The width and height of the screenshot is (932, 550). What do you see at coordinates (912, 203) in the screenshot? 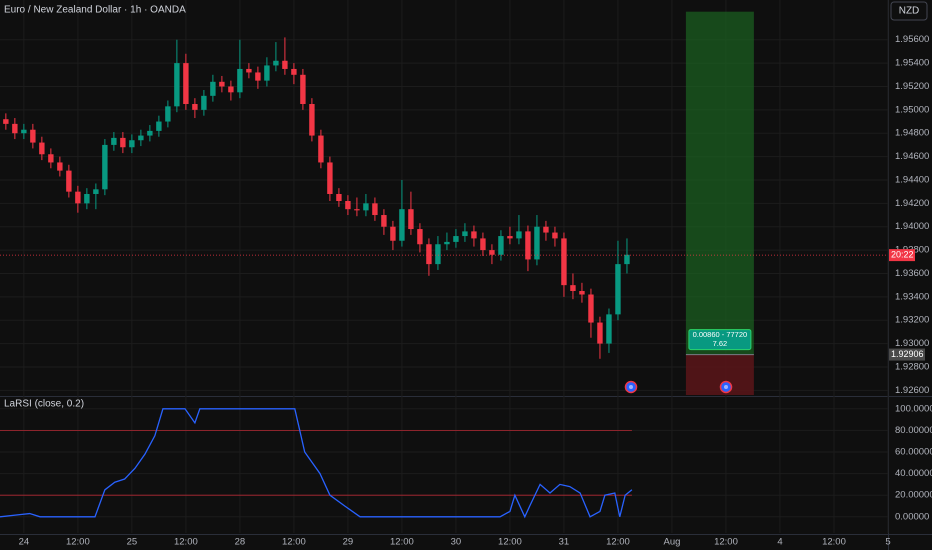
I see `y-tick-label: 1.94200` at bounding box center [912, 203].